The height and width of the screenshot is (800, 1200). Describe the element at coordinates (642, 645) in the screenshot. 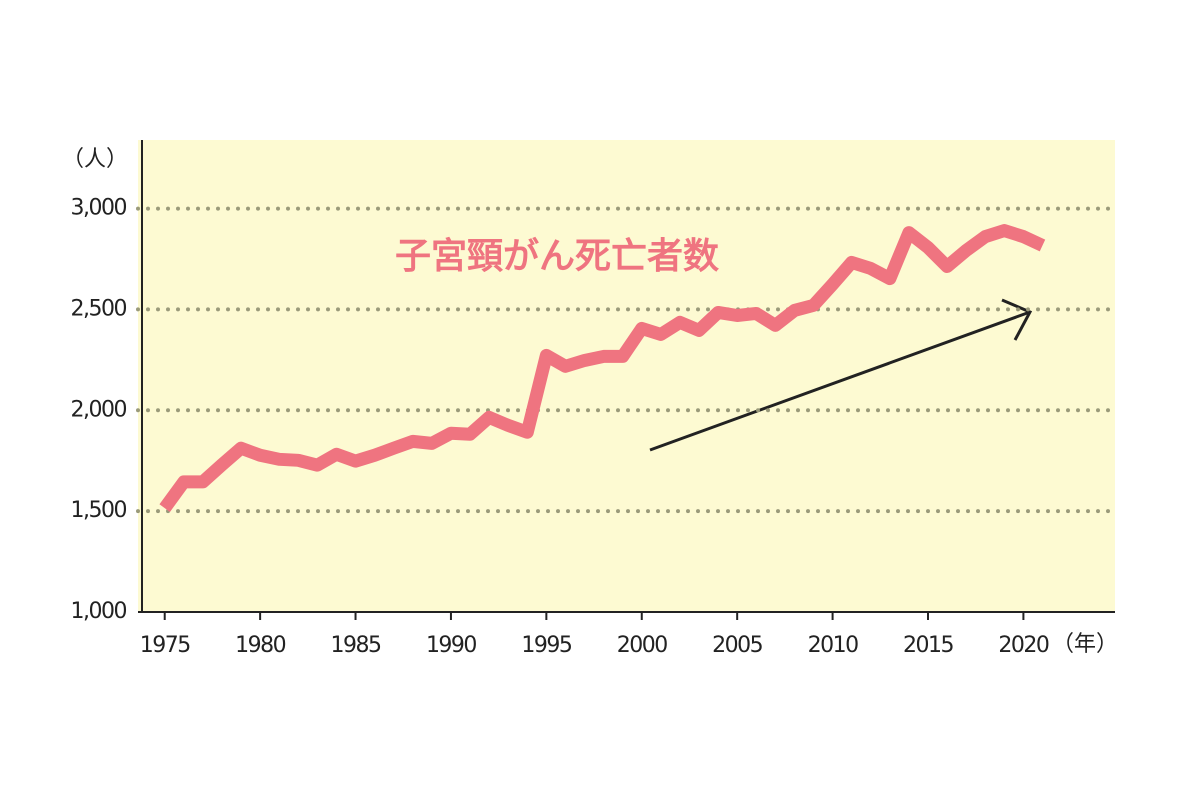

I see `x-tick-label: 2000` at that location.